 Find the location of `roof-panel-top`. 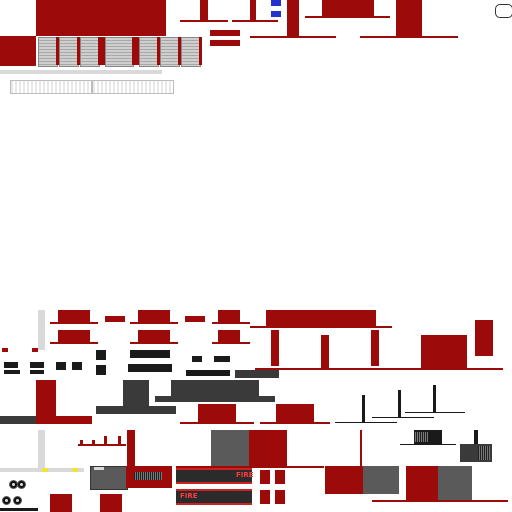

roof-panel-top is located at coordinates (101, 18).